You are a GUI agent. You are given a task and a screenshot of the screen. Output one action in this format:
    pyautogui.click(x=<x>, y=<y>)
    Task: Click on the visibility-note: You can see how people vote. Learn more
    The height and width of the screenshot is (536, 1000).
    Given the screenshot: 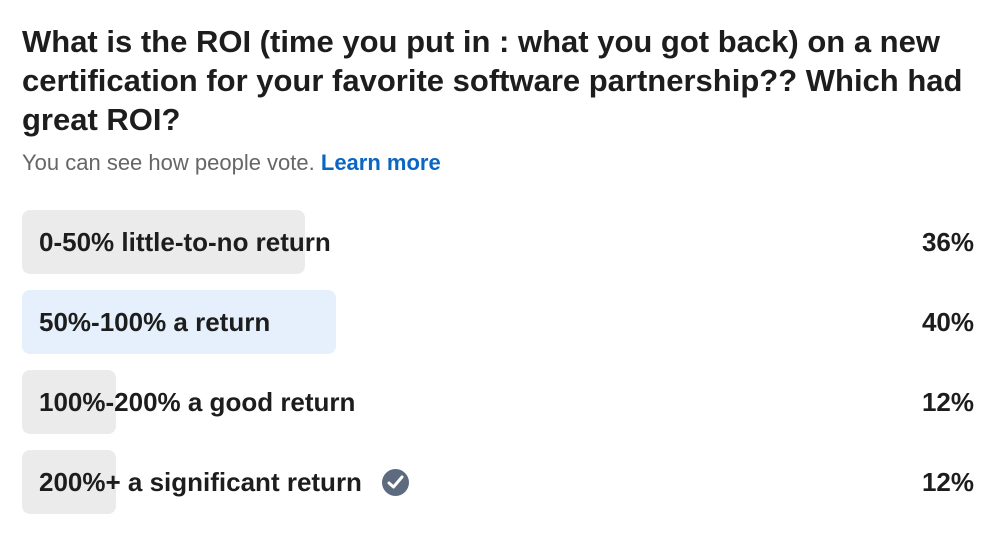 What is the action you would take?
    pyautogui.click(x=231, y=163)
    